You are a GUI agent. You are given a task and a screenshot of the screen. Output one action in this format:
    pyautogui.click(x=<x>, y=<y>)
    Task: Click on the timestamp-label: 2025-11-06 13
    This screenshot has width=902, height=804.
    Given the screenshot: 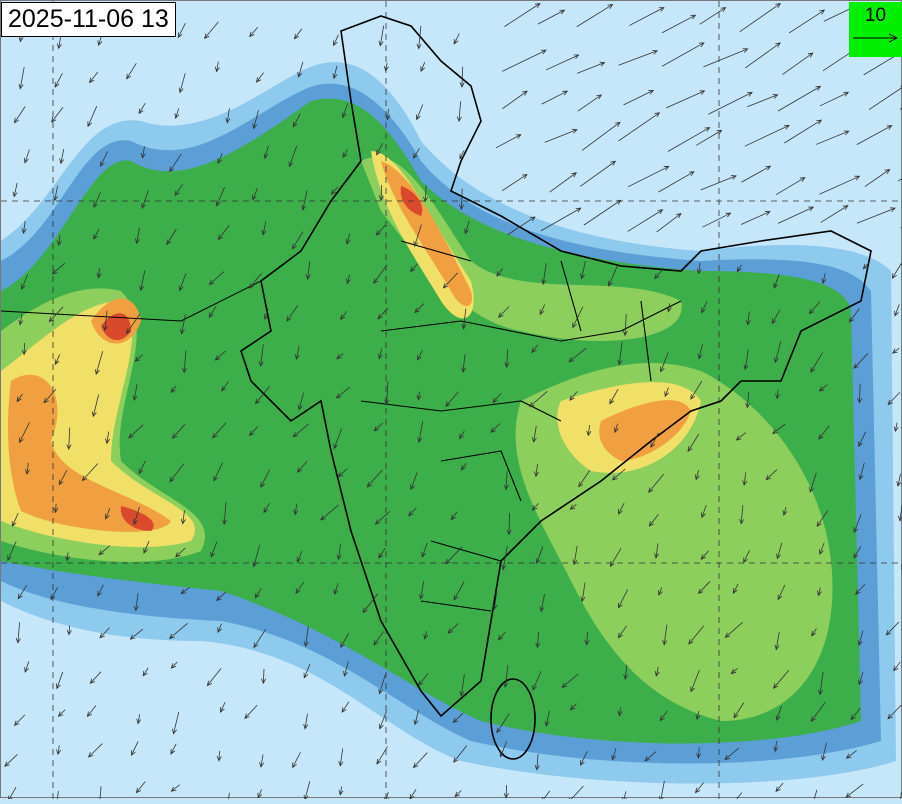 What is the action you would take?
    pyautogui.click(x=88, y=19)
    